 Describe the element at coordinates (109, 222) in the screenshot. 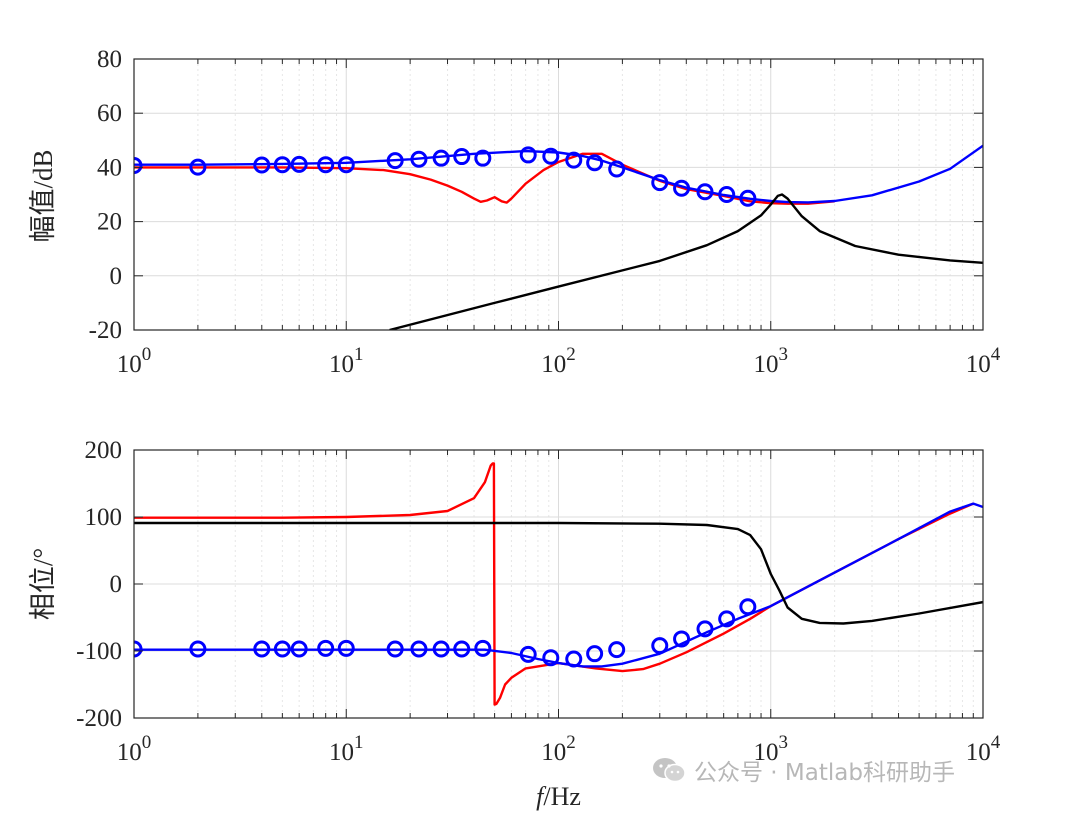

I see `y-tick-label: 20` at that location.